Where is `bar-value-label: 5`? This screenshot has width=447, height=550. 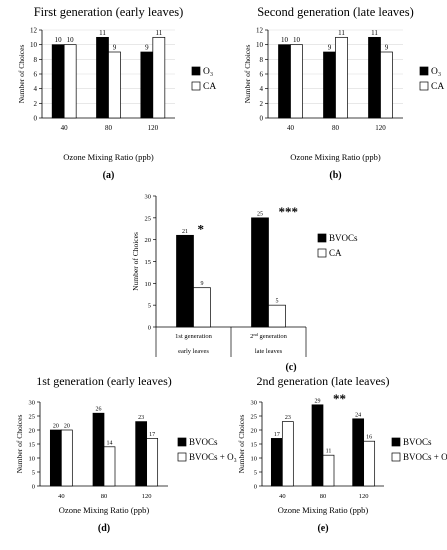
bar-value-label: 5 is located at coordinates (277, 302).